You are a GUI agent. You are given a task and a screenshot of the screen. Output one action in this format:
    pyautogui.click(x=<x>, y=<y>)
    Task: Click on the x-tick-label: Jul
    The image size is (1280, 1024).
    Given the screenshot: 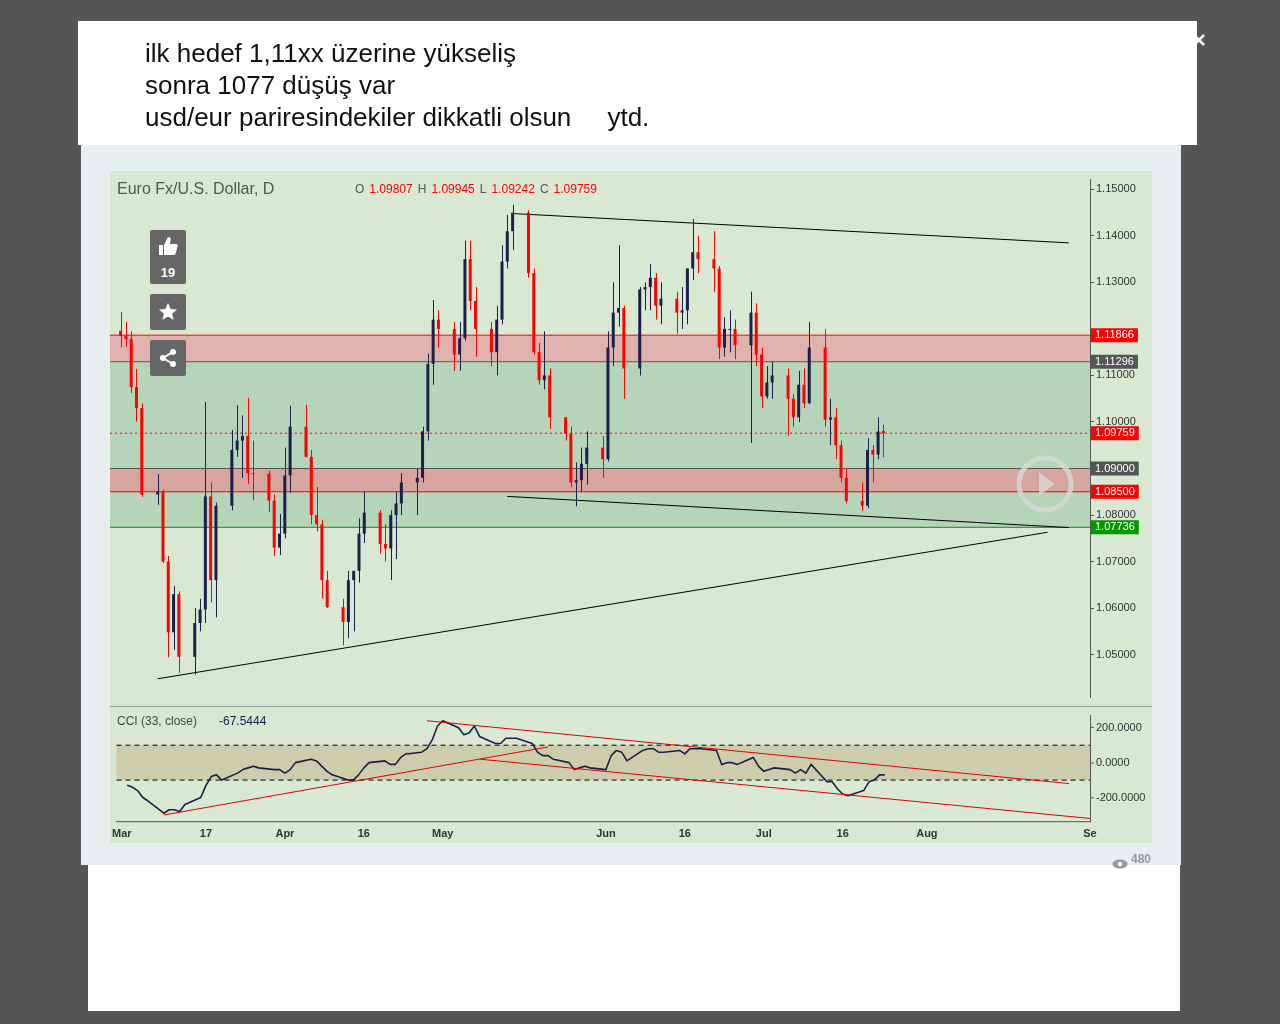 What is the action you would take?
    pyautogui.click(x=763, y=833)
    